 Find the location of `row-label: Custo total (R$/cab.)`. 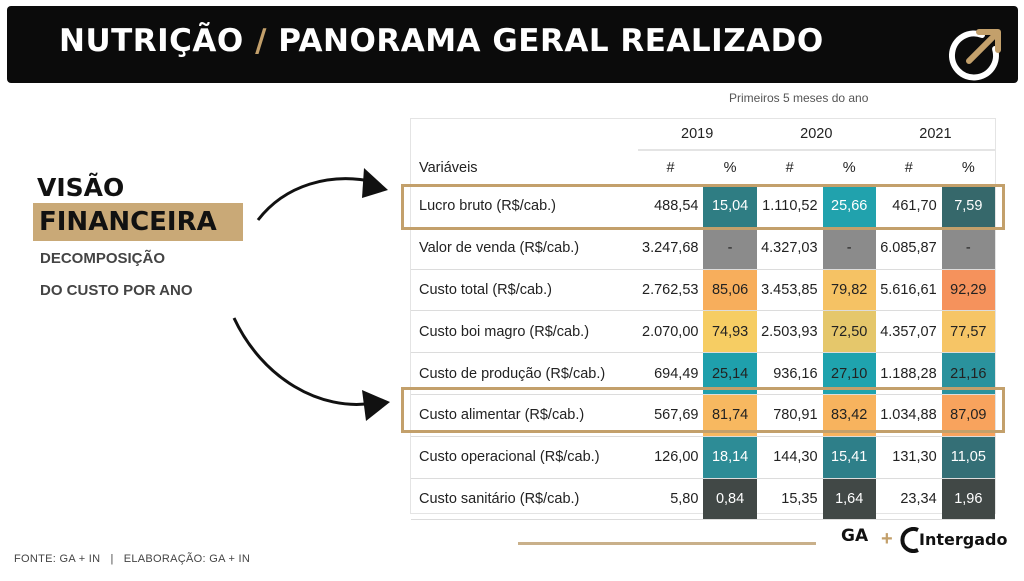

row-label: Custo total (R$/cab.) is located at coordinates (524, 290).